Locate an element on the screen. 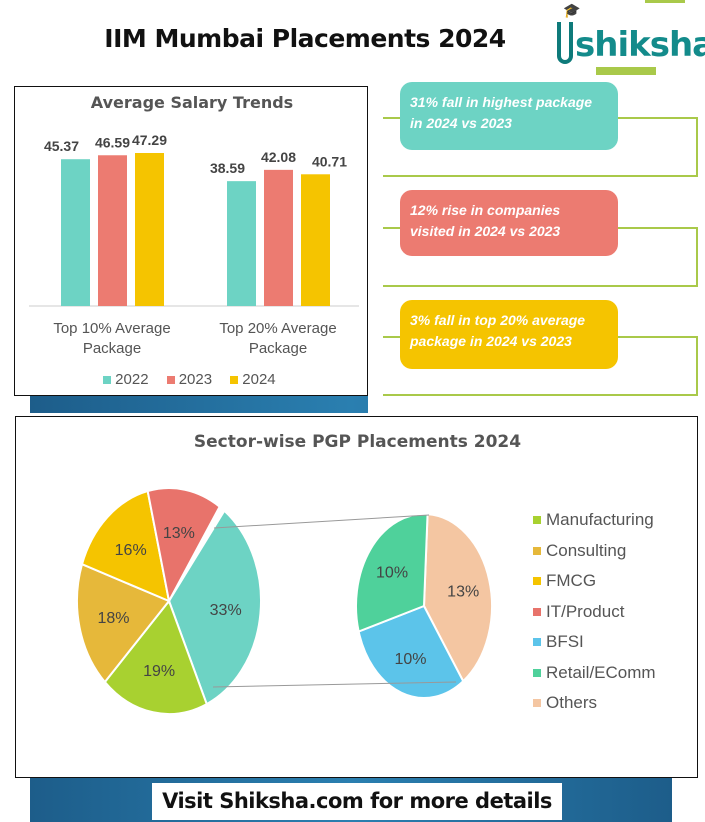 This screenshot has width=705, height=822. legend-label: Others is located at coordinates (572, 703).